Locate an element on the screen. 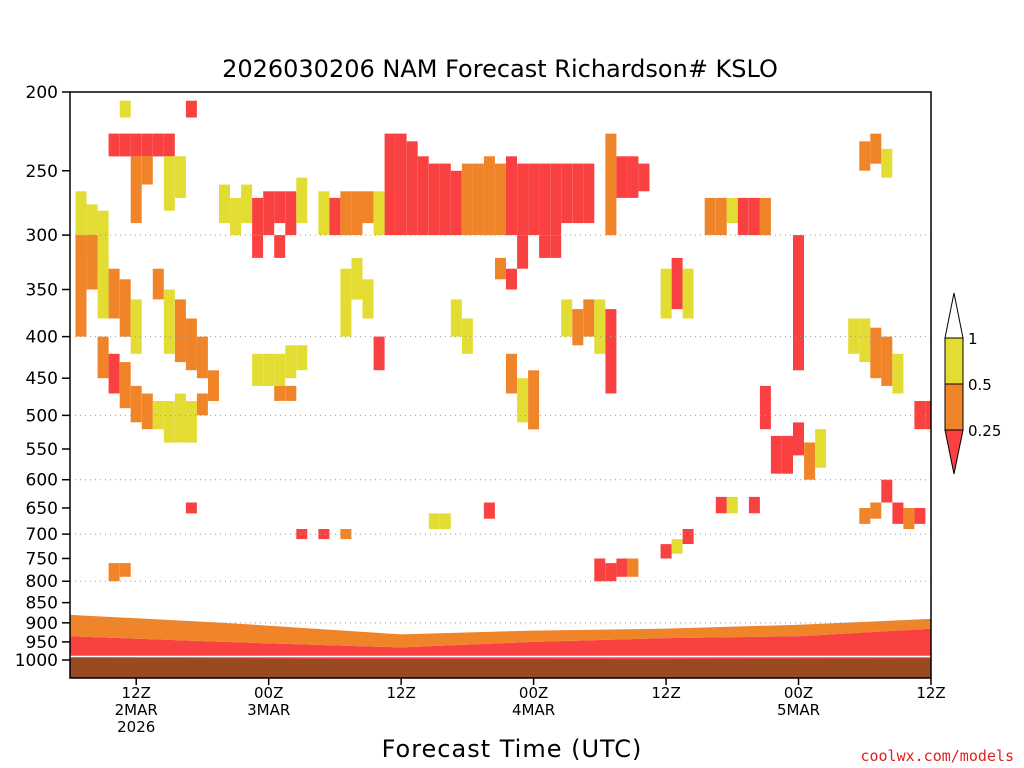  boundary-layer-bands is located at coordinates (500, 646).